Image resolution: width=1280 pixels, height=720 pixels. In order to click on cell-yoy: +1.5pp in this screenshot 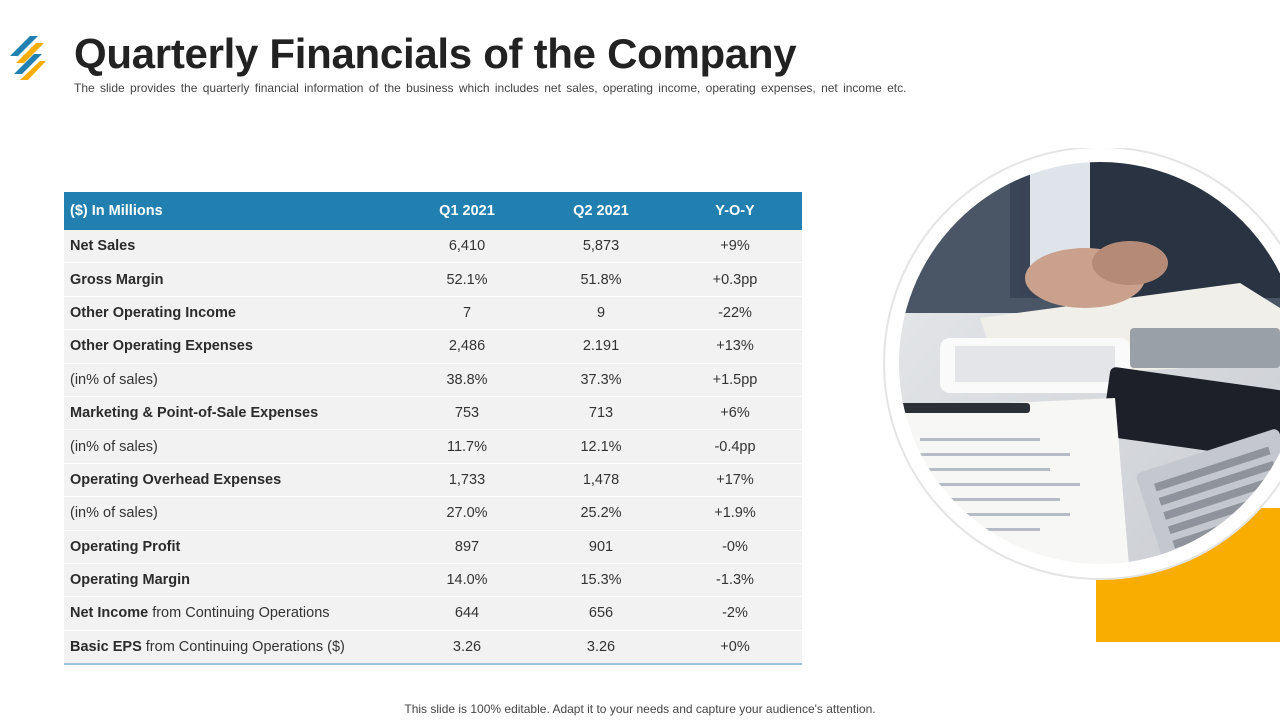, I will do `click(735, 380)`.